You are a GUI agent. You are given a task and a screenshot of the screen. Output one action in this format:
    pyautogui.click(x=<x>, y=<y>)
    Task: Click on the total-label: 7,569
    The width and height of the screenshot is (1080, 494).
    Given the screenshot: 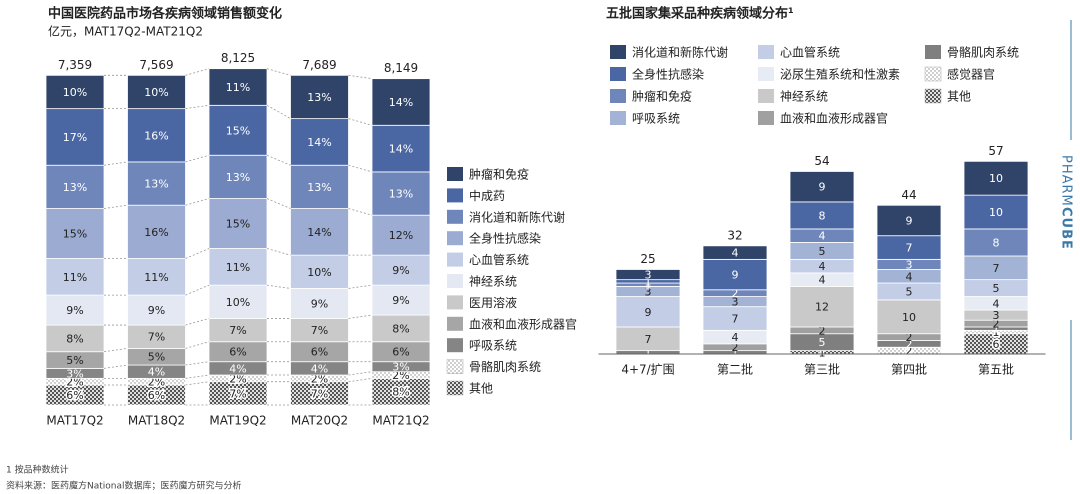 What is the action you would take?
    pyautogui.click(x=156, y=65)
    